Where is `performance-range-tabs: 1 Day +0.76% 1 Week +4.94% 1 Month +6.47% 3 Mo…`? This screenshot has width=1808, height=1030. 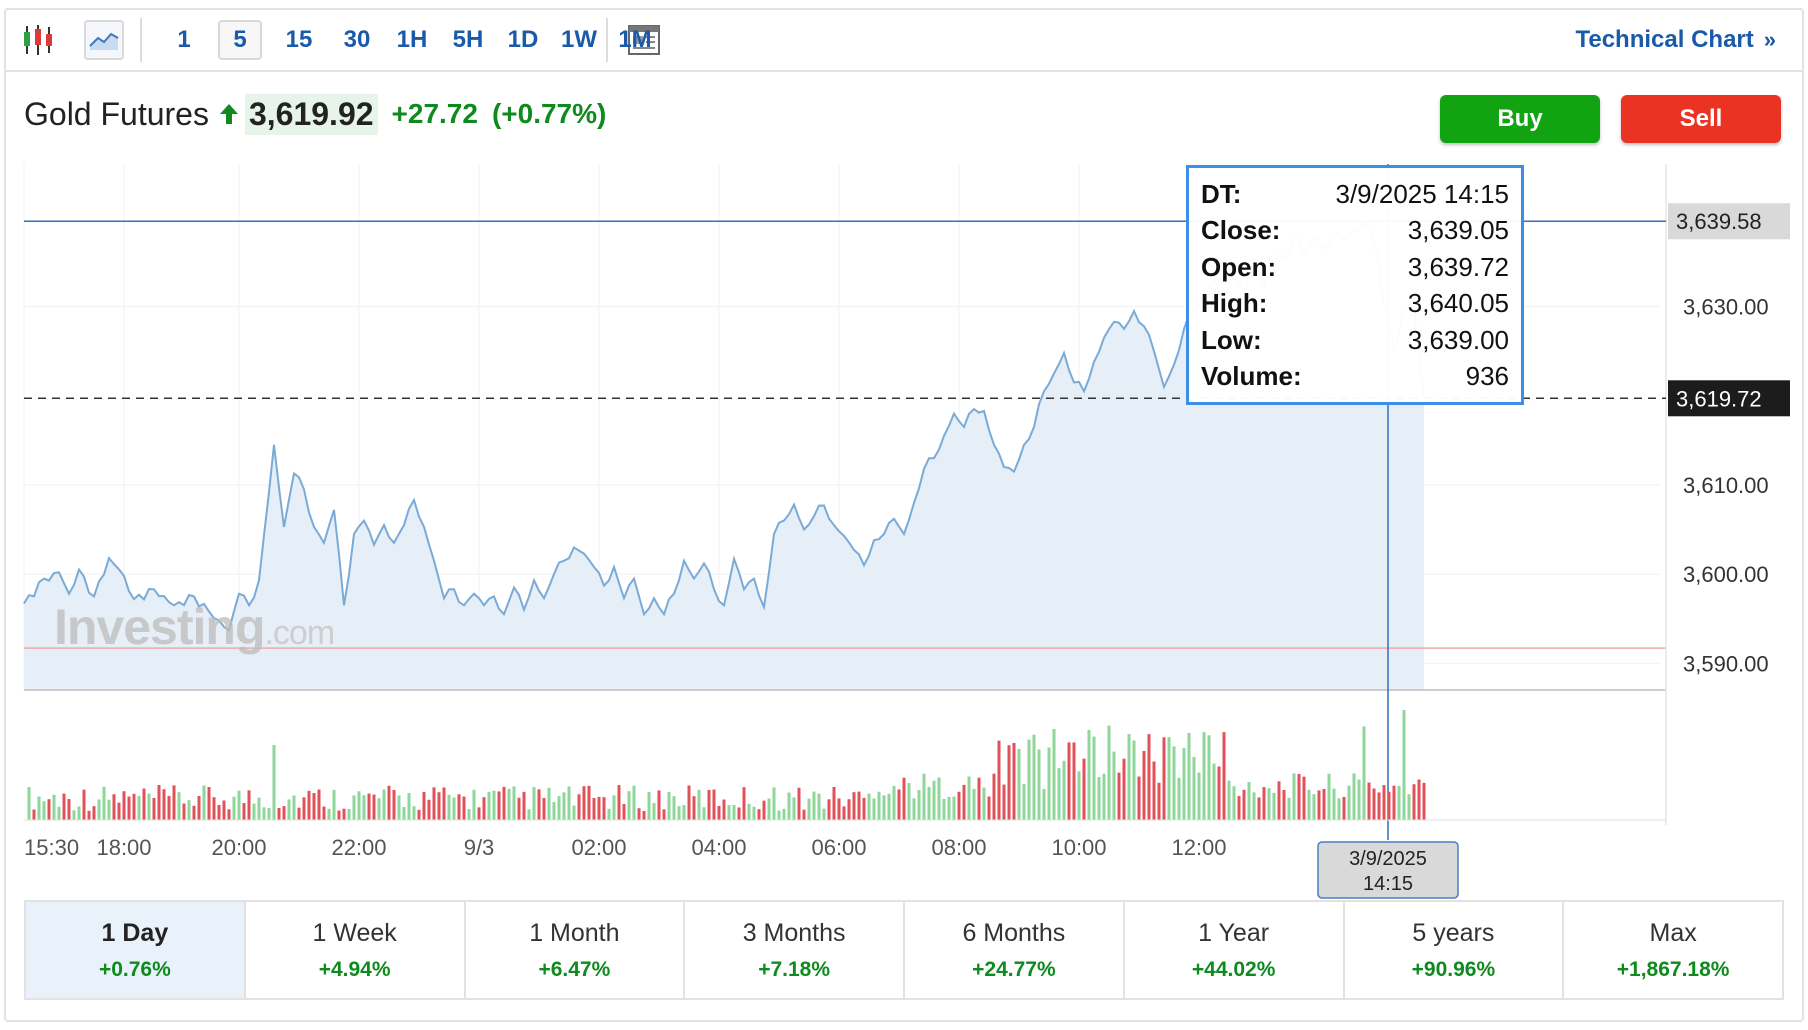 performance-range-tabs: 1 Day +0.76% 1 Week +4.94% 1 Month +6.47% 3 Mo… is located at coordinates (904, 950).